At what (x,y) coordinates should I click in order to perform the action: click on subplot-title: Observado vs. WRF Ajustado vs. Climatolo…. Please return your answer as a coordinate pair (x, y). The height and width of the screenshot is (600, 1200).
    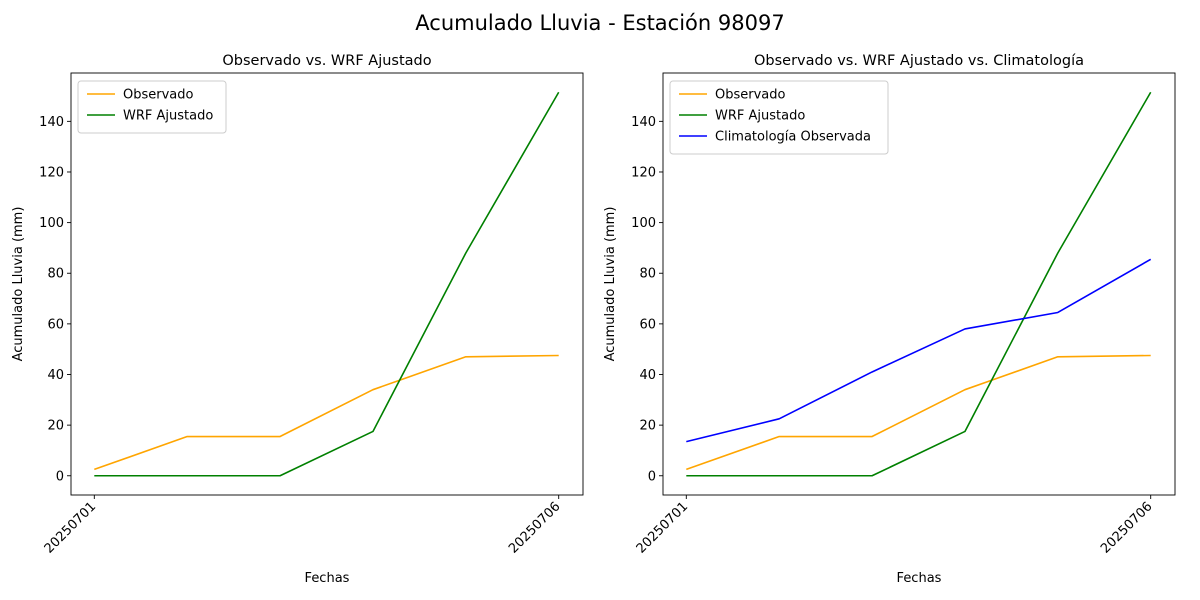
    Looking at the image, I should click on (919, 61).